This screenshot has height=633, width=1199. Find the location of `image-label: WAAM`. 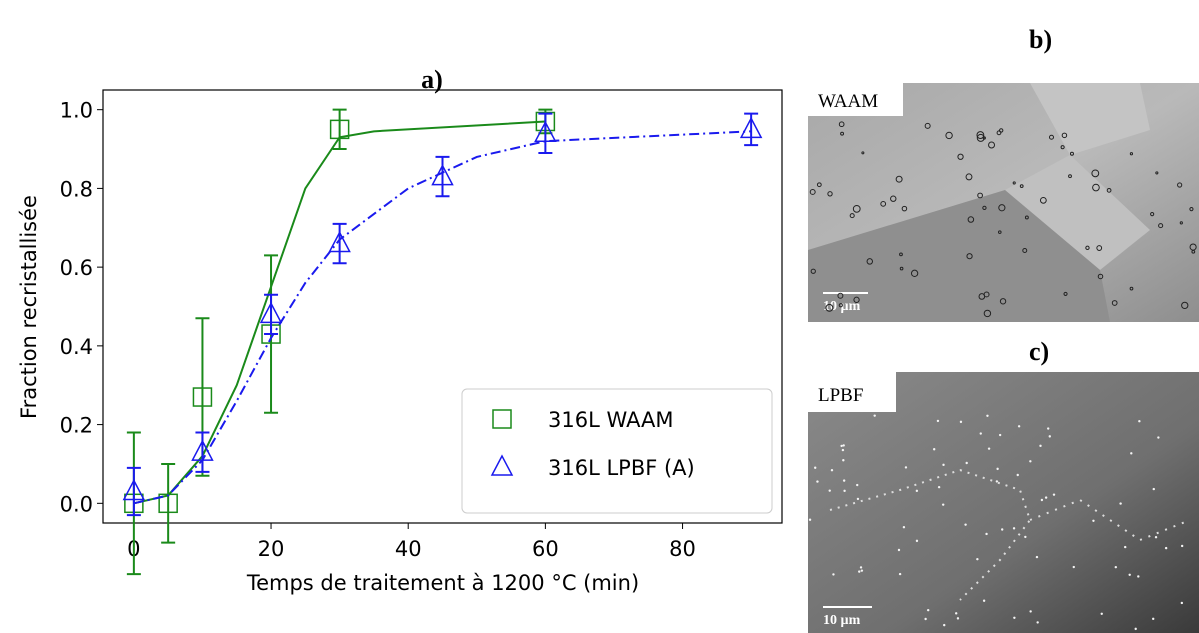

image-label: WAAM is located at coordinates (848, 101).